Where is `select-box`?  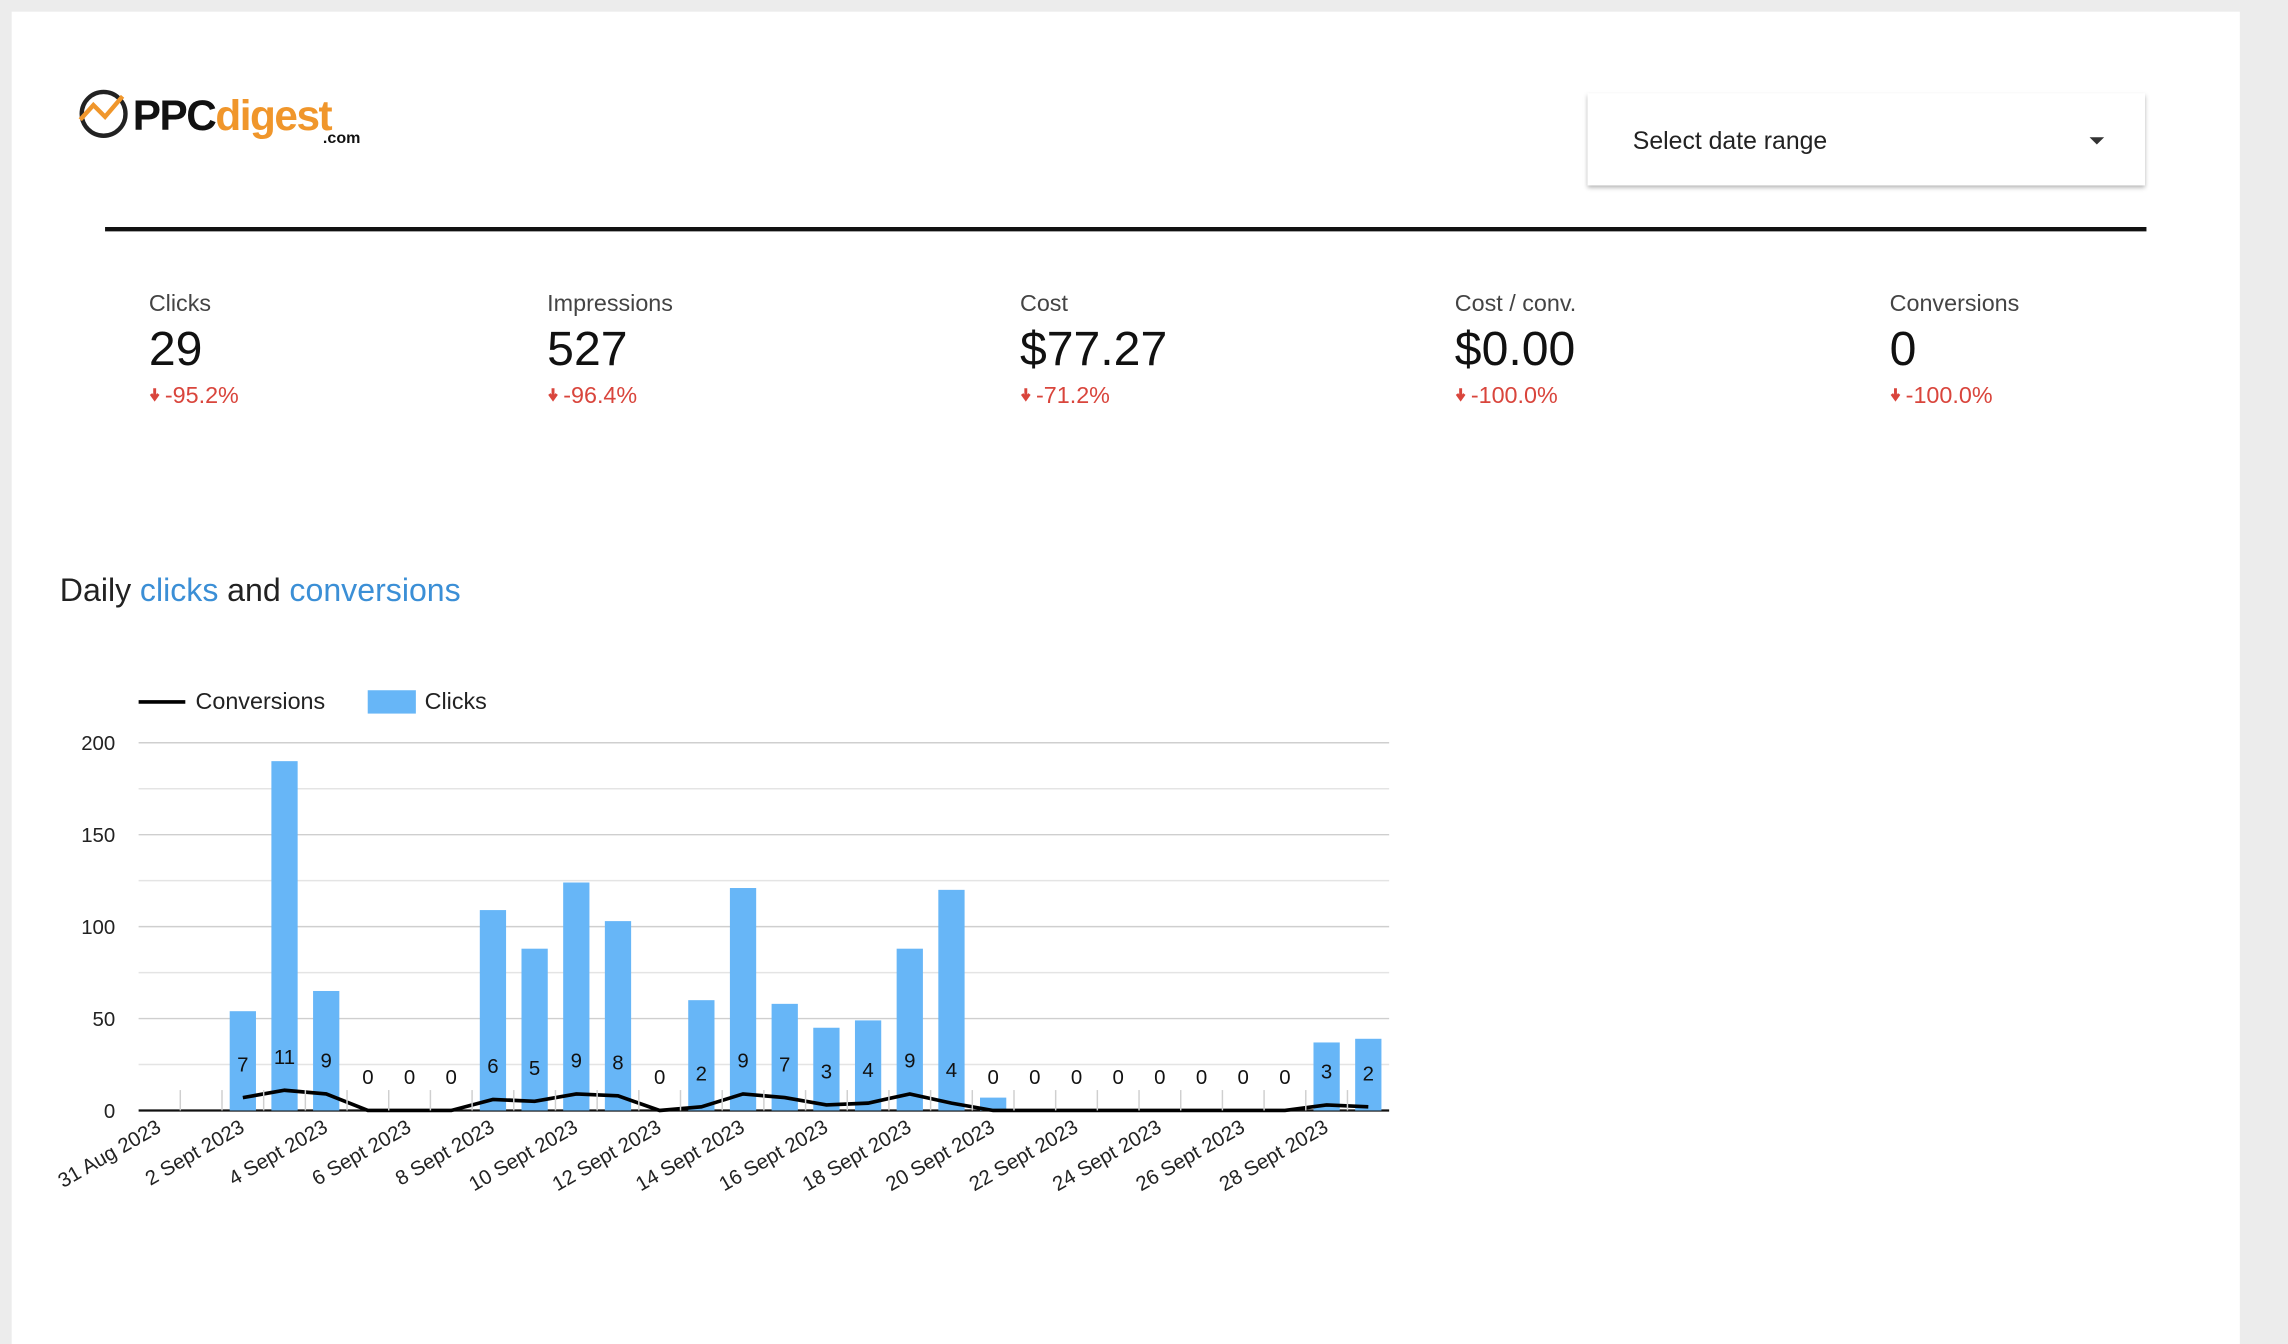
select-box is located at coordinates (1866, 139).